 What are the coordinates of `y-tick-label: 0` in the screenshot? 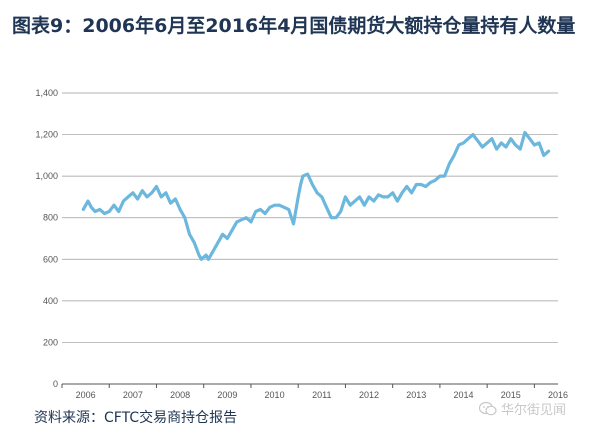 It's located at (55, 384).